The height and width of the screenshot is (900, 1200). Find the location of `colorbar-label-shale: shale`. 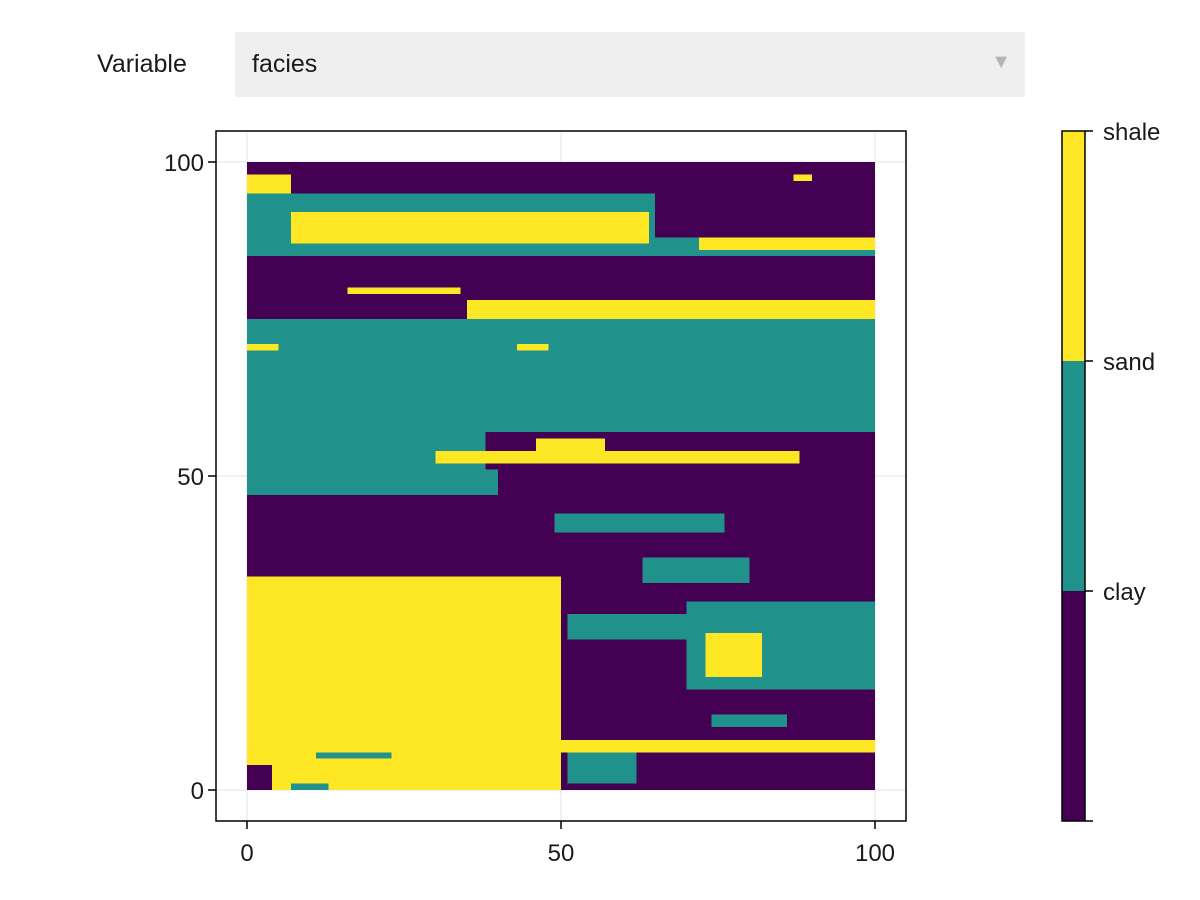

colorbar-label-shale: shale is located at coordinates (1131, 132).